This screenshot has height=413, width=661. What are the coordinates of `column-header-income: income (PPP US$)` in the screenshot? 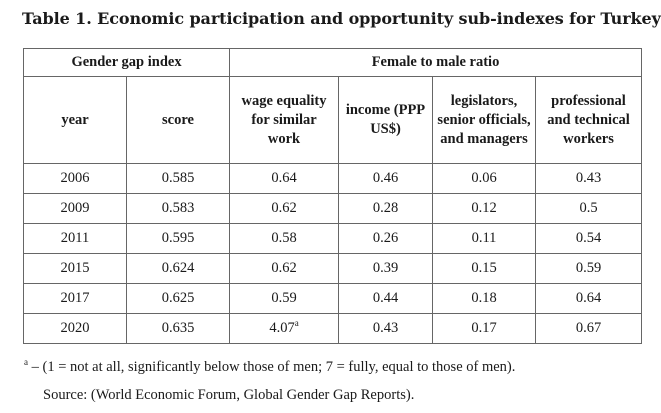 It's located at (386, 120).